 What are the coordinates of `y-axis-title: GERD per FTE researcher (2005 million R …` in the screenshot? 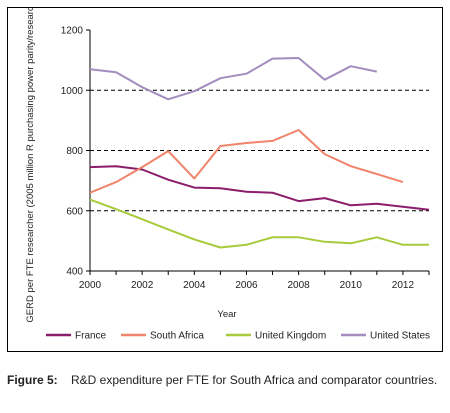 It's located at (30, 165).